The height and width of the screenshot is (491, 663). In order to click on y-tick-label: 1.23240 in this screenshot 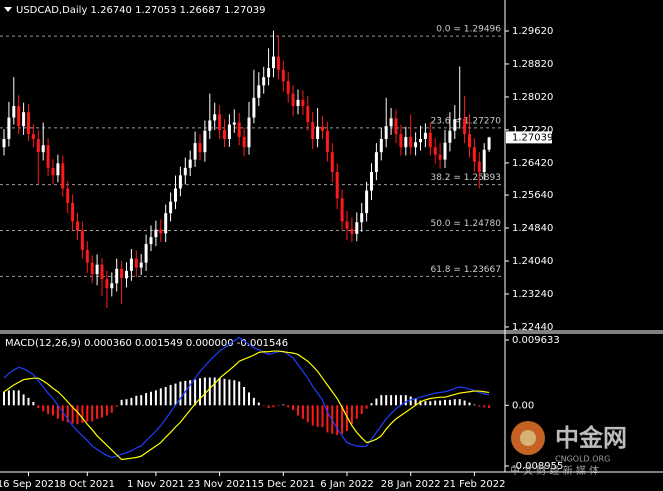, I will do `click(532, 294)`.